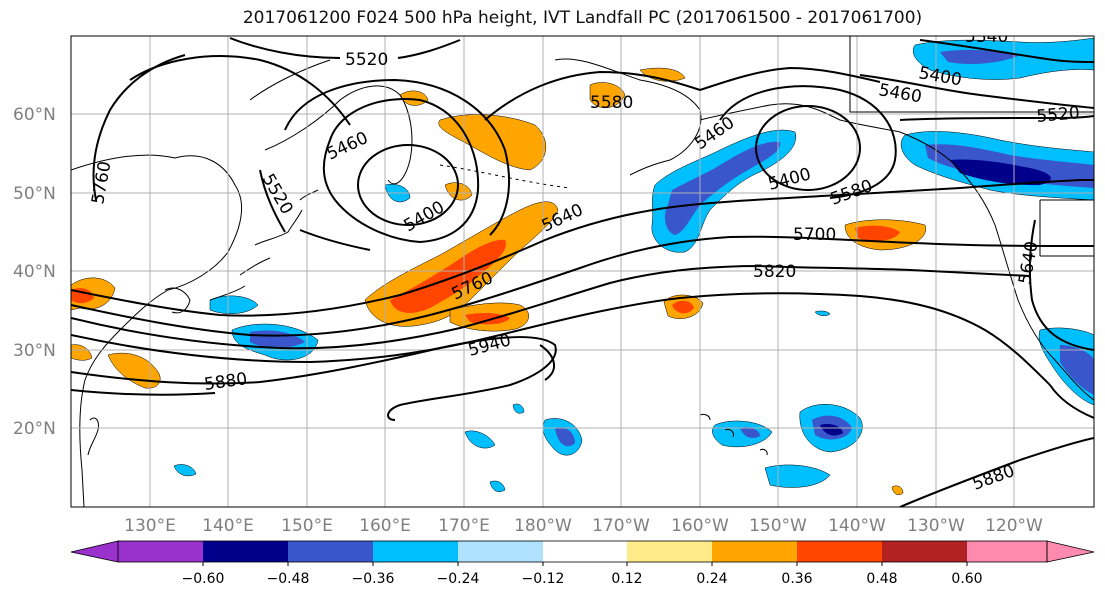  I want to click on contour-label: 5700, so click(814, 235).